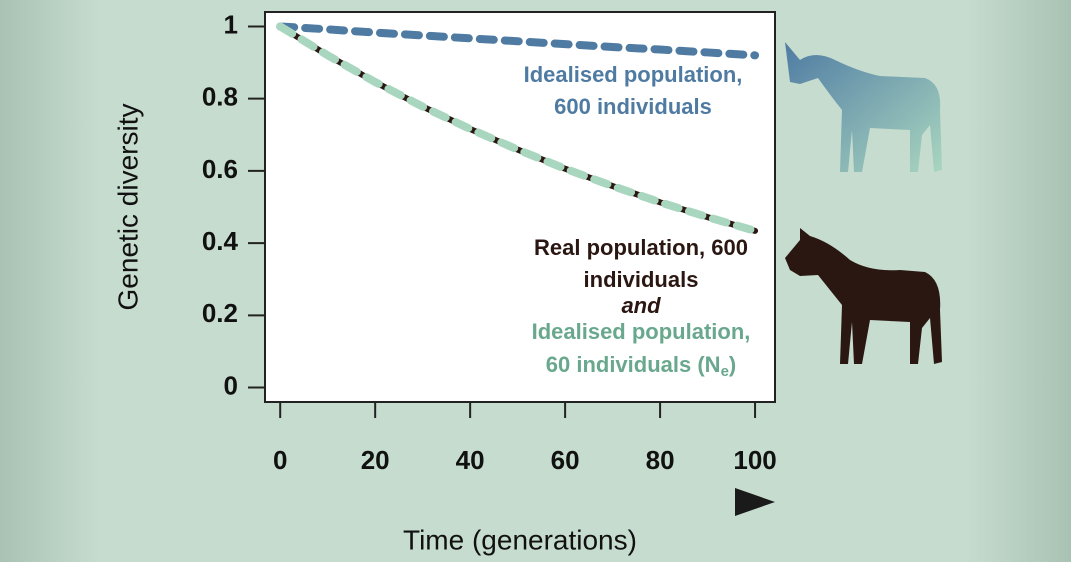 The height and width of the screenshot is (562, 1071). Describe the element at coordinates (863, 107) in the screenshot. I see `horse-idealised` at that location.